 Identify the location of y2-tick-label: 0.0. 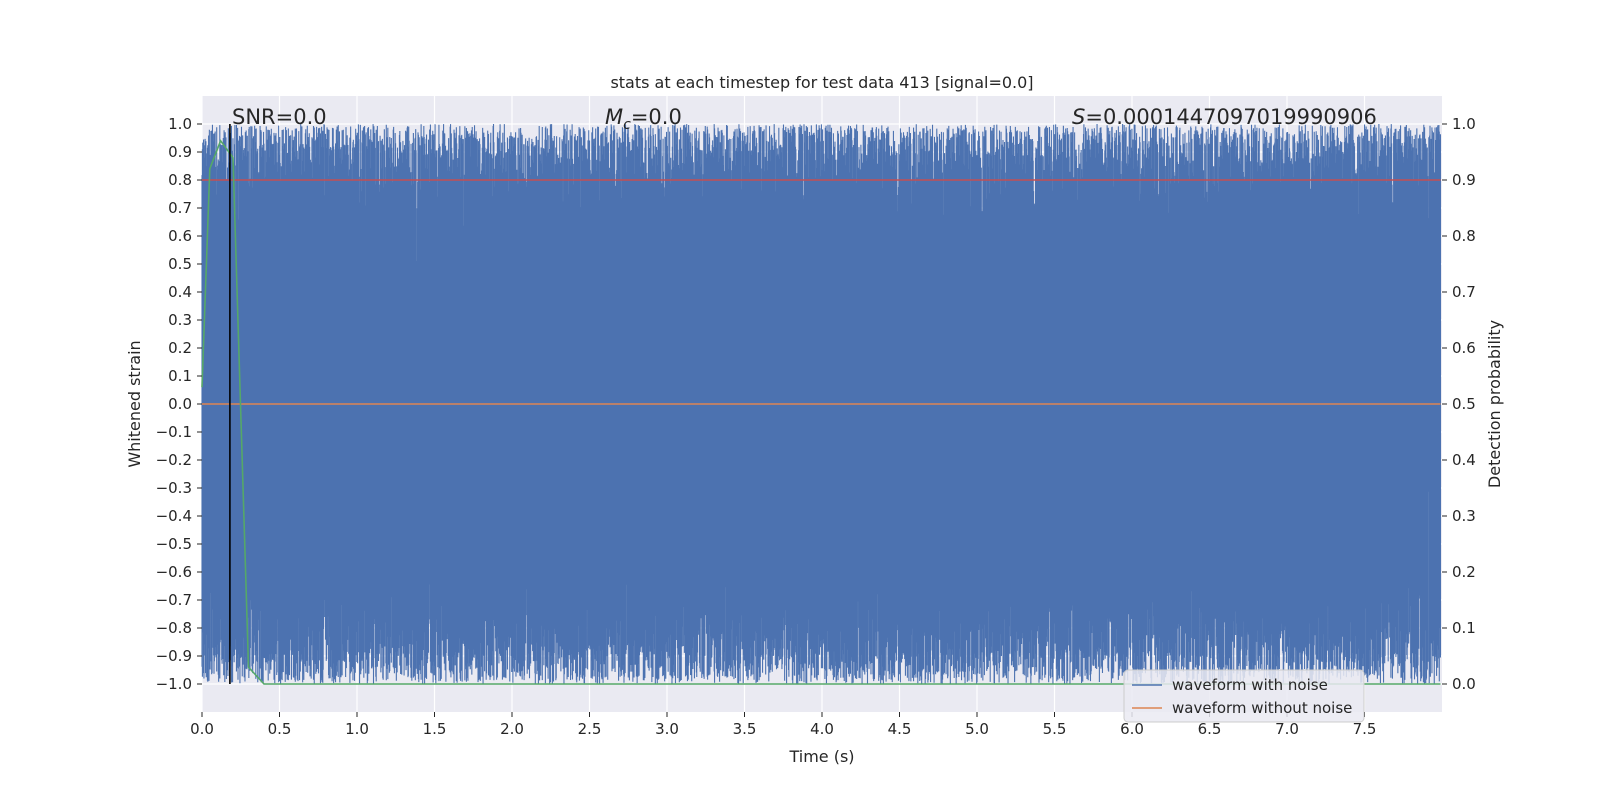
(1464, 684).